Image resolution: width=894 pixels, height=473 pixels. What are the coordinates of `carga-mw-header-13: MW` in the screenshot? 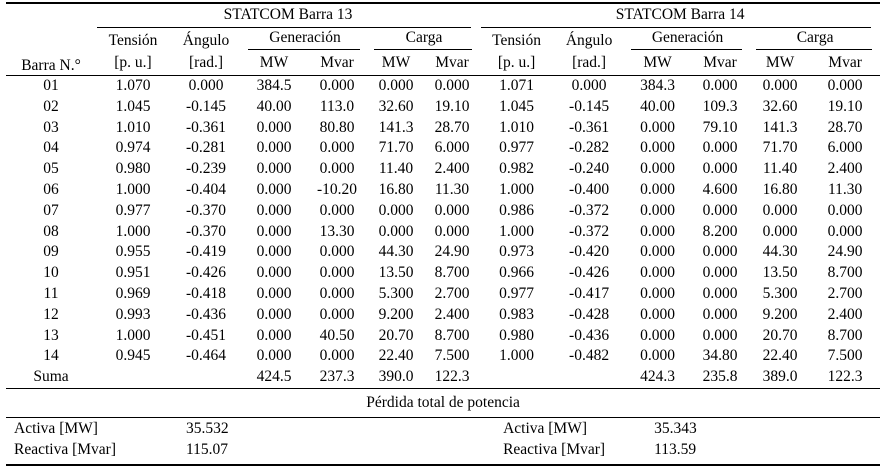 It's located at (396, 62).